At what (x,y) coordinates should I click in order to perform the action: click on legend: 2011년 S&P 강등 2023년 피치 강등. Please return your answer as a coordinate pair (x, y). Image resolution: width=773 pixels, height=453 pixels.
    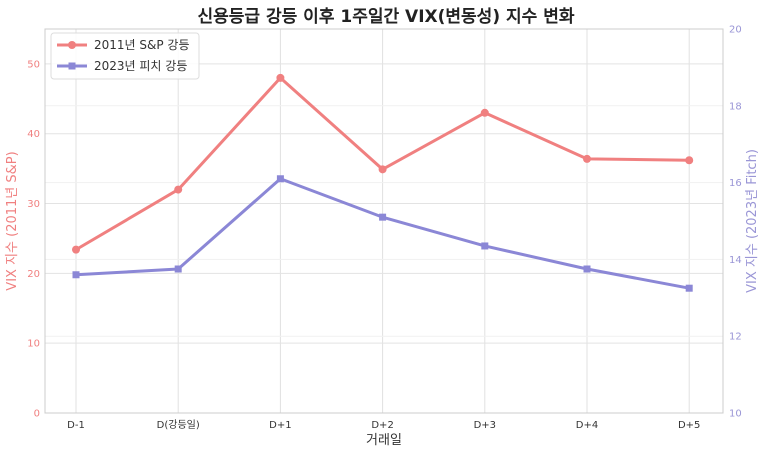
    Looking at the image, I should click on (125, 56).